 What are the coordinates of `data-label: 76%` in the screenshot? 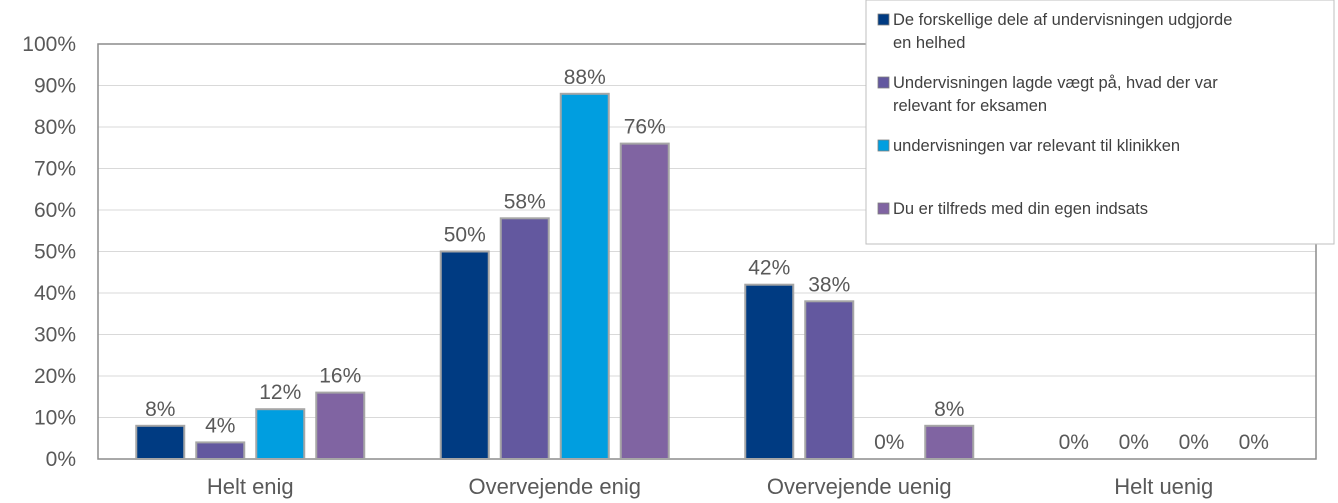 It's located at (645, 127).